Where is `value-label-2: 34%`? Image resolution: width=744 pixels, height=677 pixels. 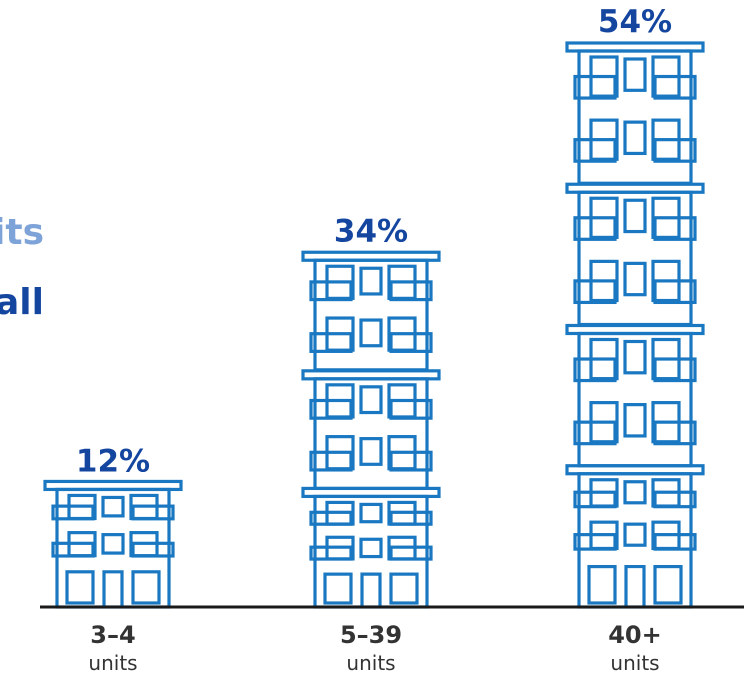
value-label-2: 34% is located at coordinates (371, 231).